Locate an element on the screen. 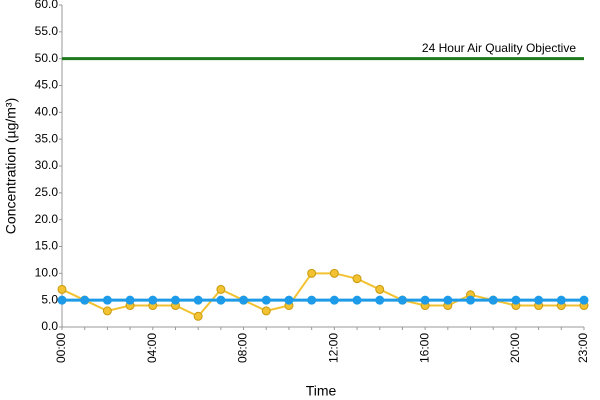  x-tick-label: 23:00 is located at coordinates (583, 348).